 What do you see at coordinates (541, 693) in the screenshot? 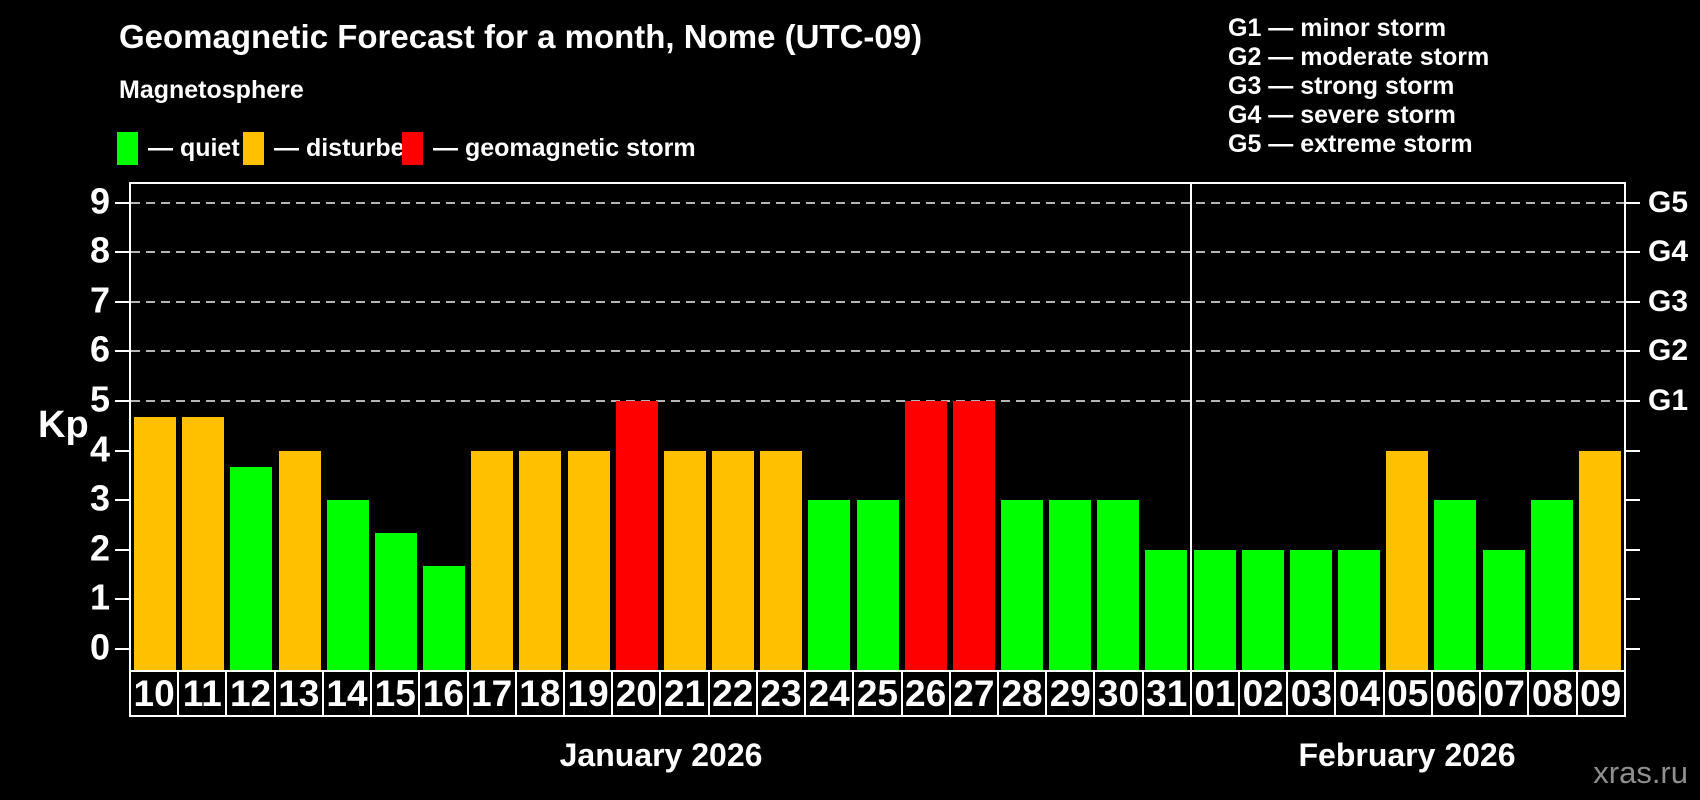
I see `day-label-18: 18` at bounding box center [541, 693].